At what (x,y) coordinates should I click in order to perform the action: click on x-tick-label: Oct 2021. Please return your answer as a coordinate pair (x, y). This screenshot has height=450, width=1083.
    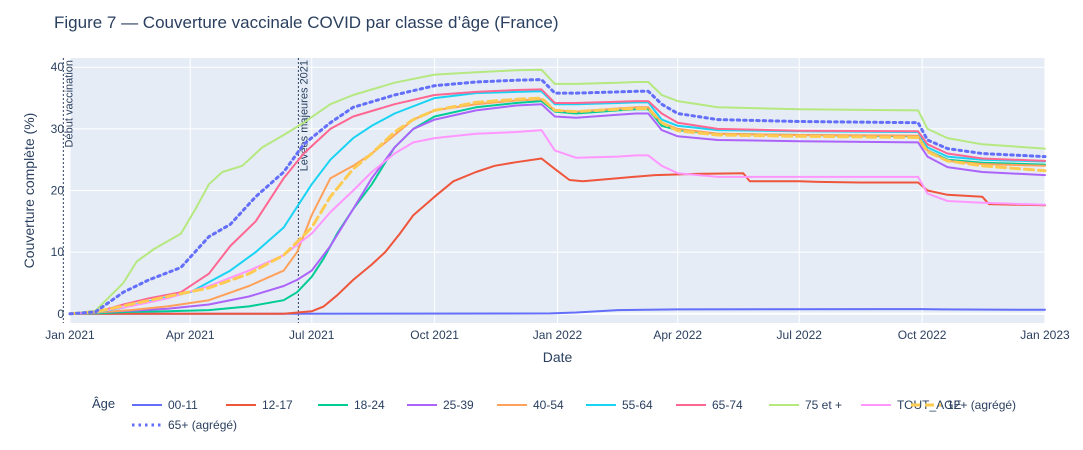
    Looking at the image, I should click on (434, 335).